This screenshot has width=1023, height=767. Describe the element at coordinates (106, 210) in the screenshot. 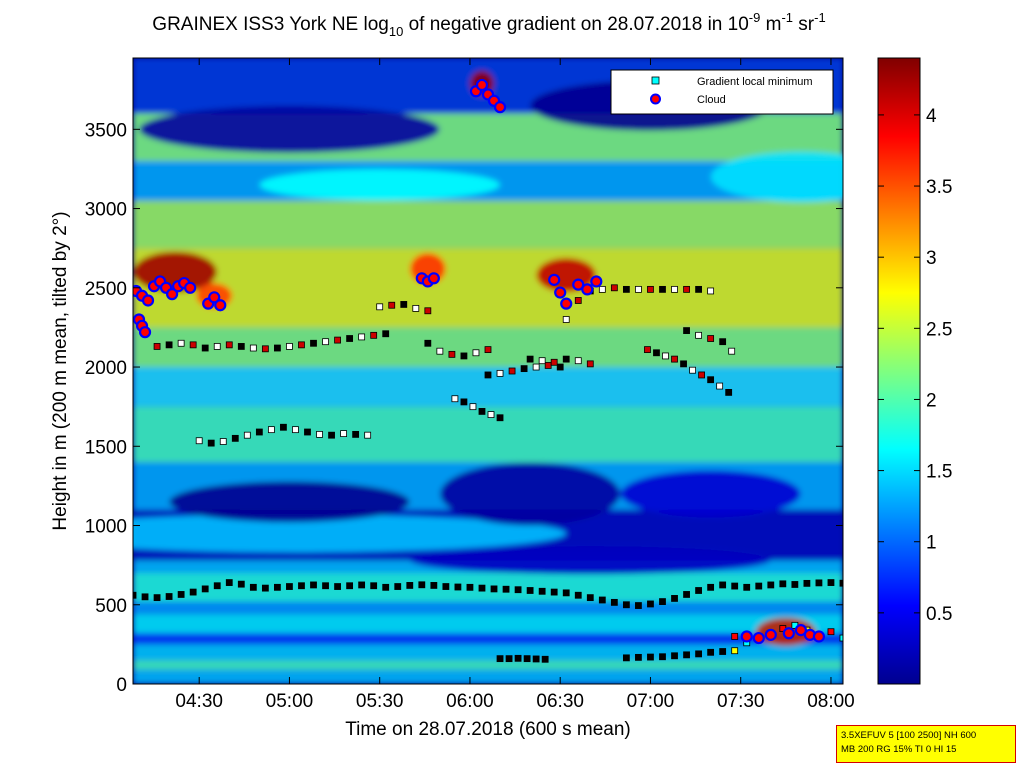

I see `y-tick-label: 3000` at that location.